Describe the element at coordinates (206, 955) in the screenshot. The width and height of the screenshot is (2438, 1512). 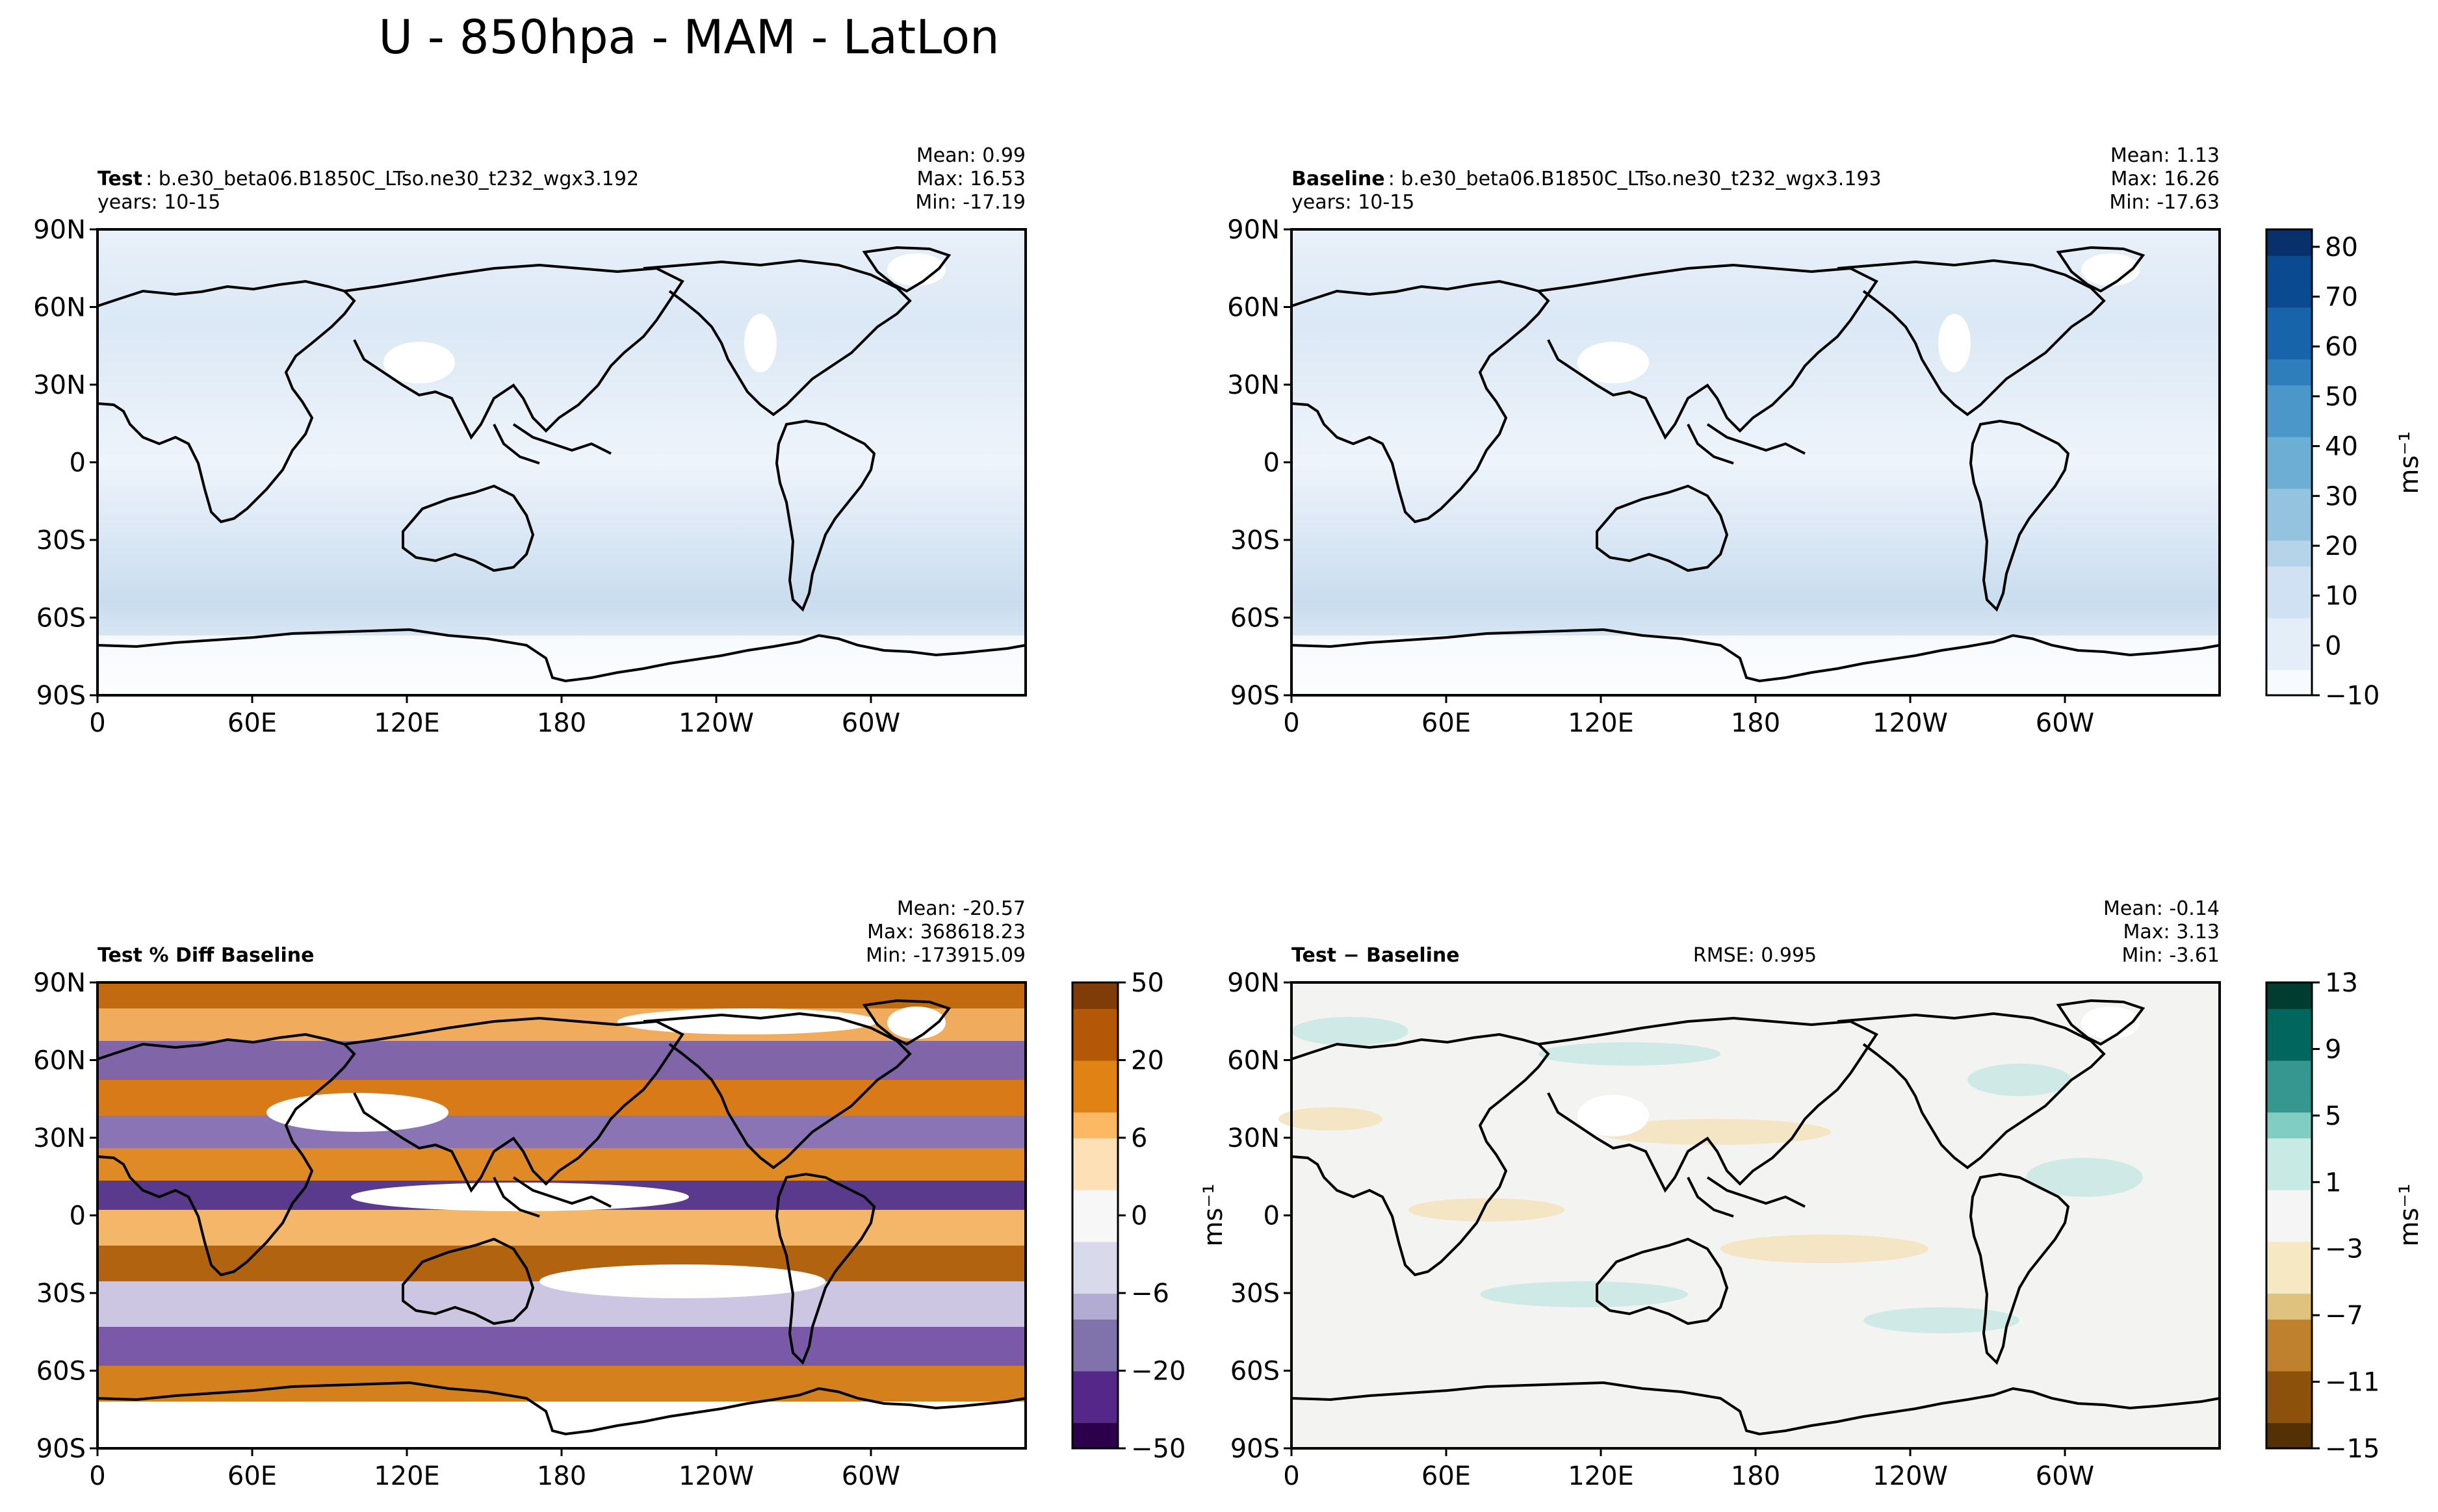
I see `panel-pctdiff-label: Test % Diff Baseline` at that location.